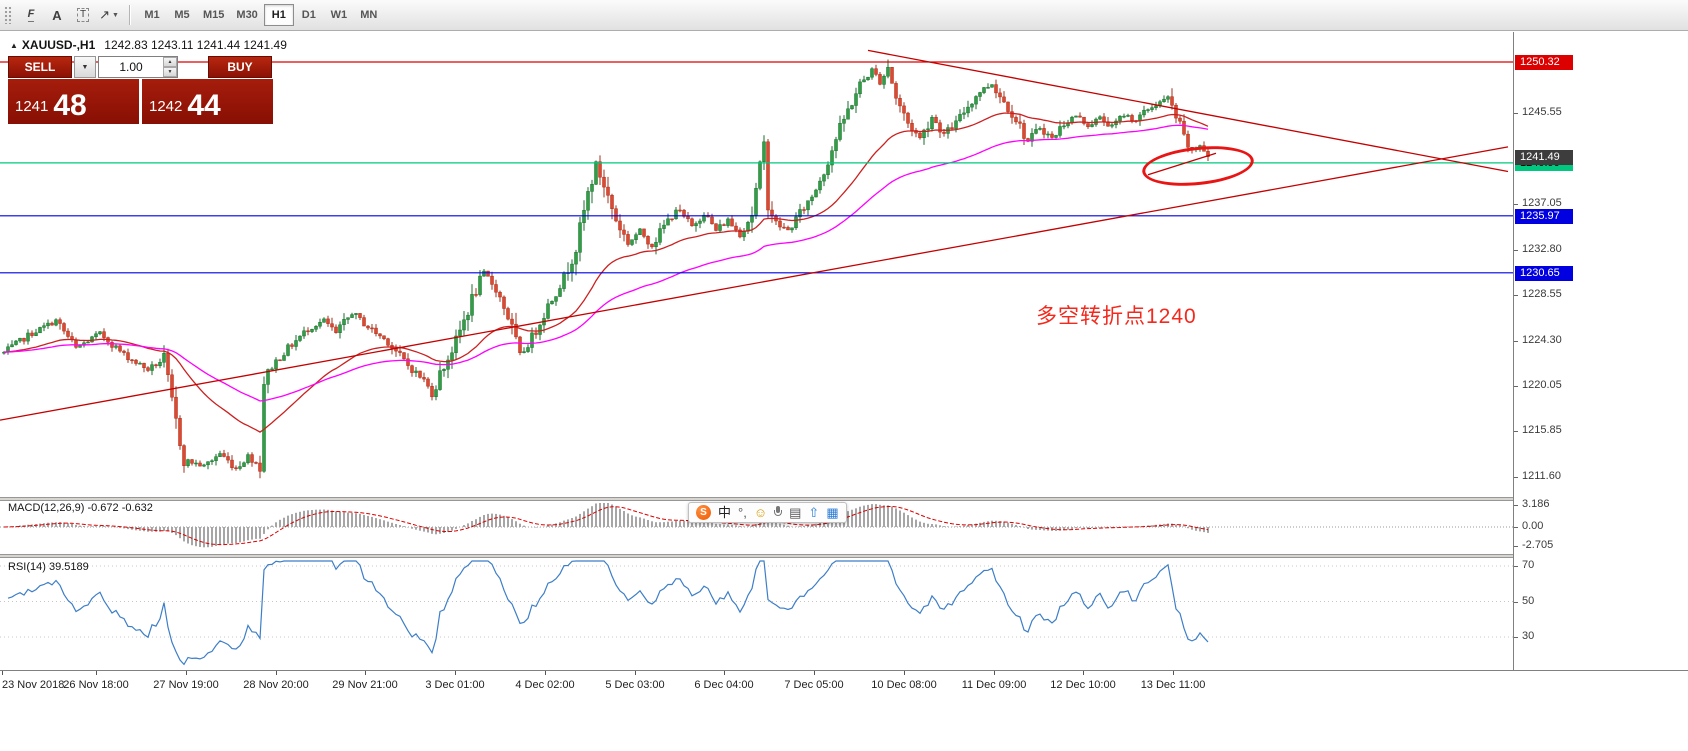  I want to click on volume-down-button: ▼, so click(170, 72).